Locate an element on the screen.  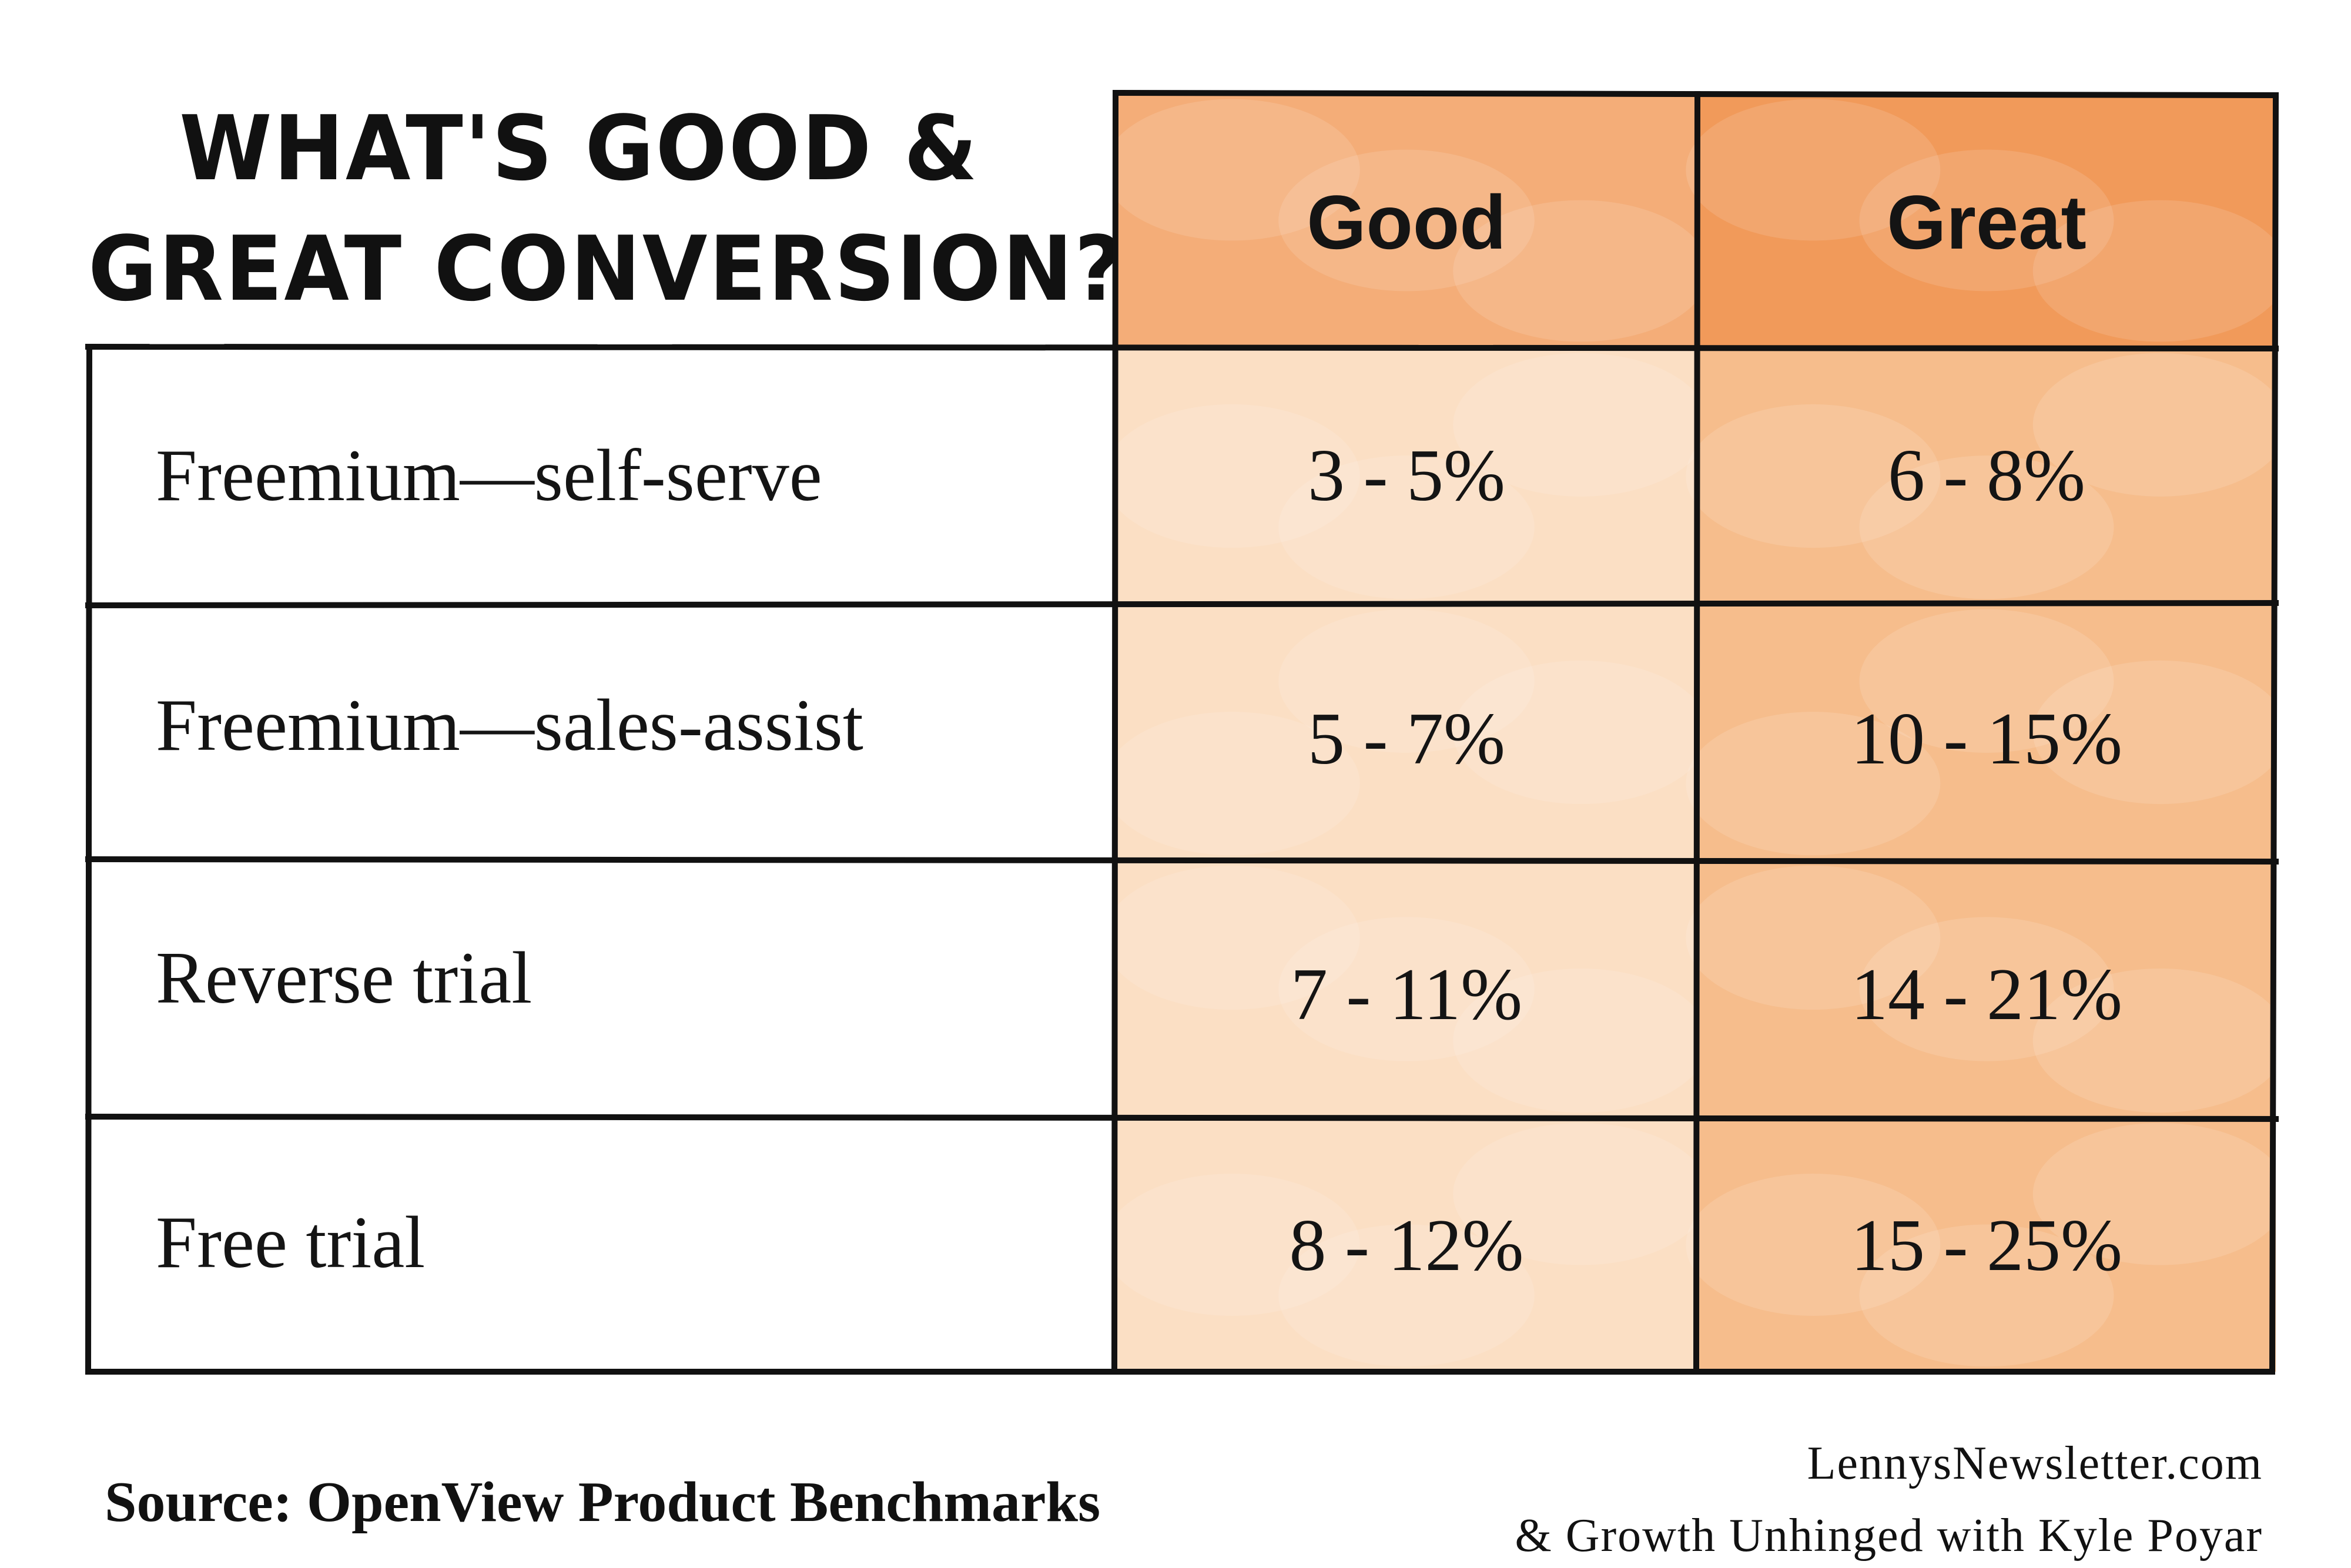
title-line-1: WHAT'S GOOD & is located at coordinates (579, 148).